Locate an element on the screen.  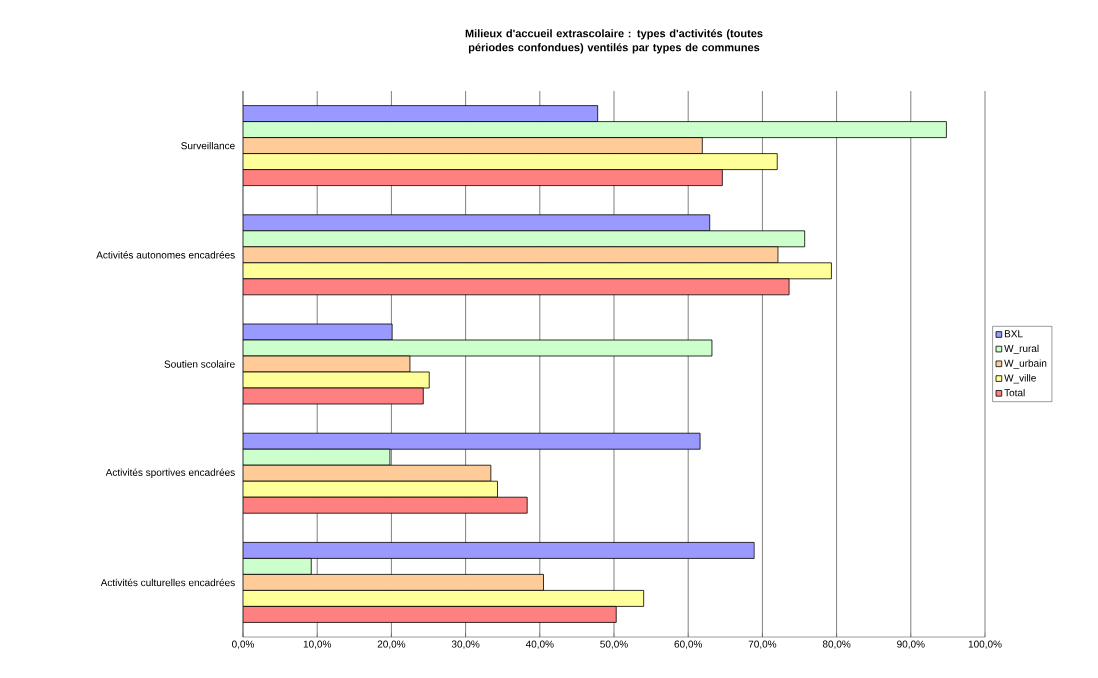
x-tick-label: 60,0% is located at coordinates (688, 644).